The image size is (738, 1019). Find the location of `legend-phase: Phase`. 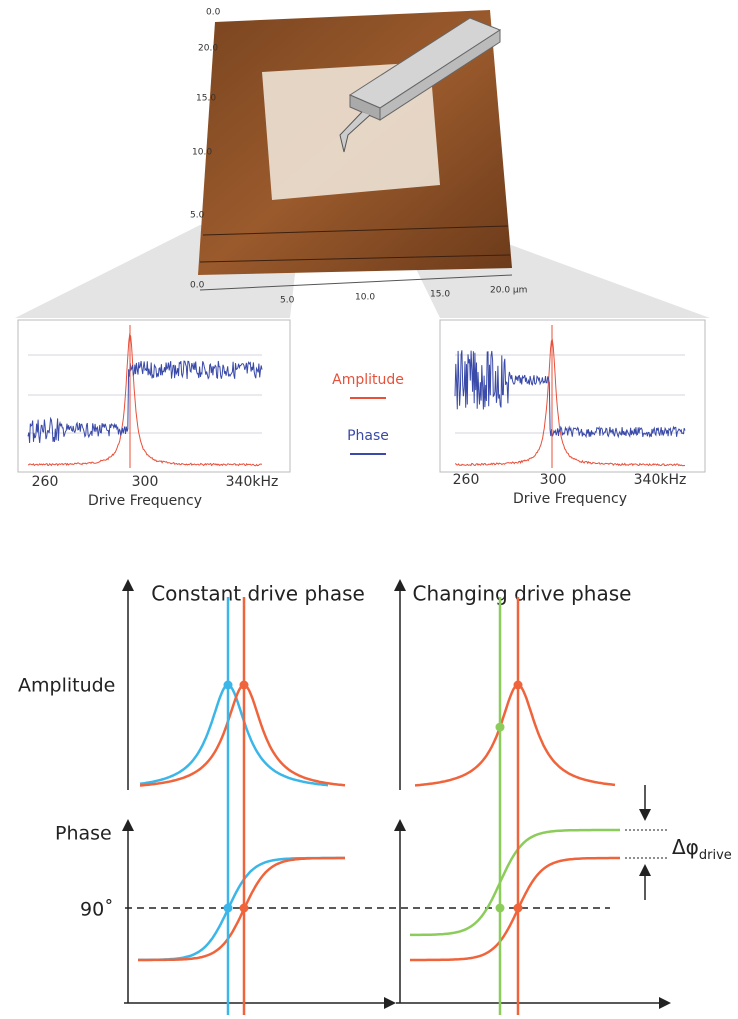

legend-phase: Phase is located at coordinates (368, 436).